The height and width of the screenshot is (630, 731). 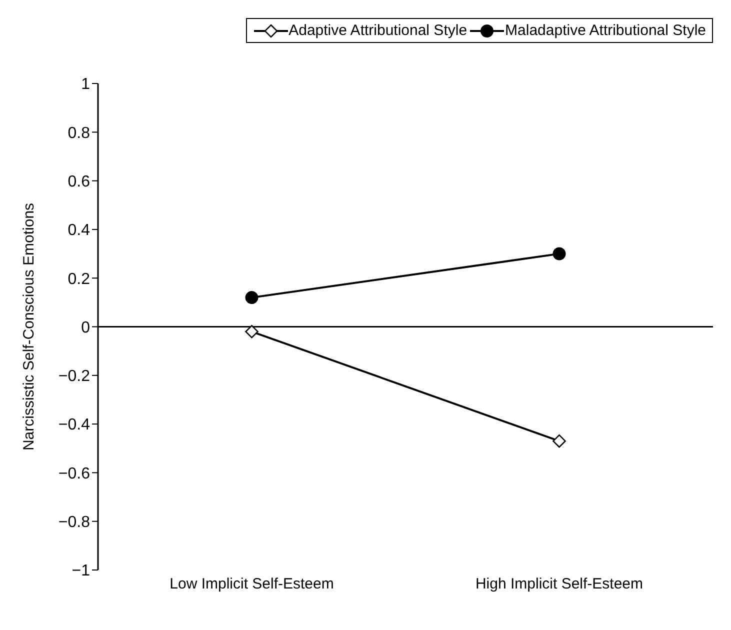 What do you see at coordinates (252, 584) in the screenshot?
I see `x-tick-label: Low Implicit Self-Esteem` at bounding box center [252, 584].